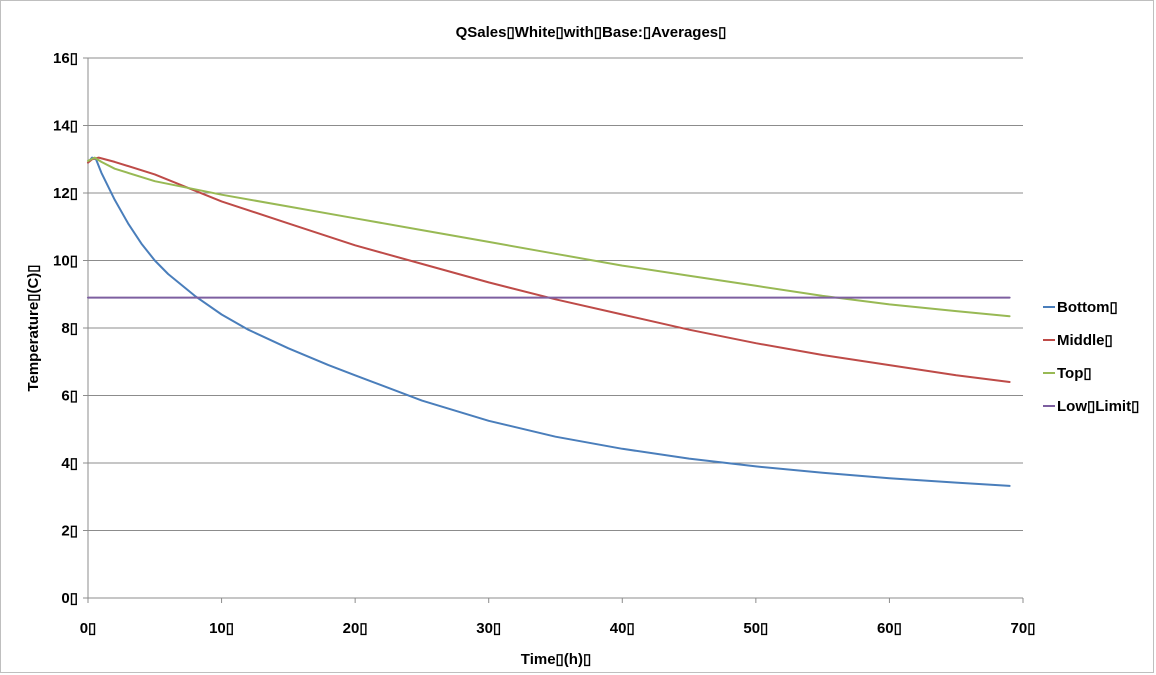 This screenshot has height=675, width=1156. Describe the element at coordinates (1023, 628) in the screenshot. I see `x-tick-label-7: 70▯` at that location.